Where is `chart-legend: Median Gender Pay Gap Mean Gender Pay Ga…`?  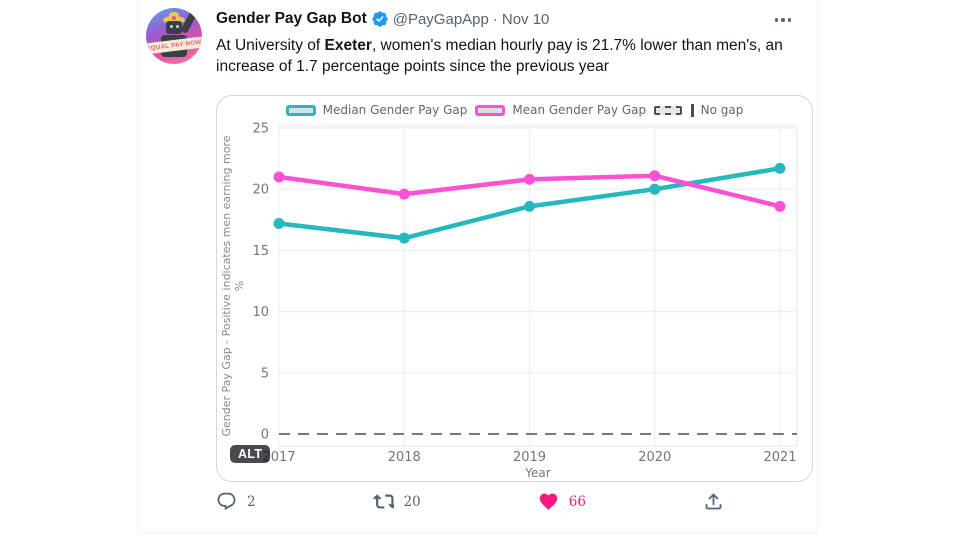
chart-legend: Median Gender Pay Gap Mean Gender Pay Ga… is located at coordinates (514, 110).